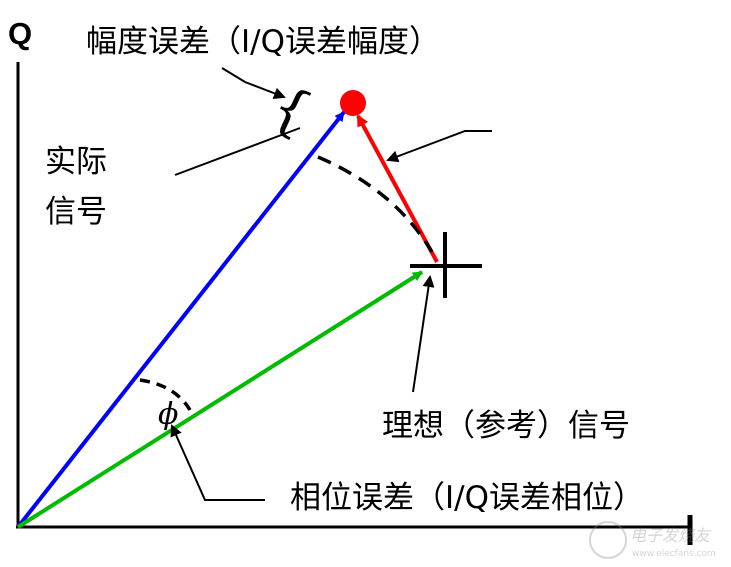 The height and width of the screenshot is (567, 731). Describe the element at coordinates (375, 204) in the screenshot. I see `magnitude-arc` at that location.